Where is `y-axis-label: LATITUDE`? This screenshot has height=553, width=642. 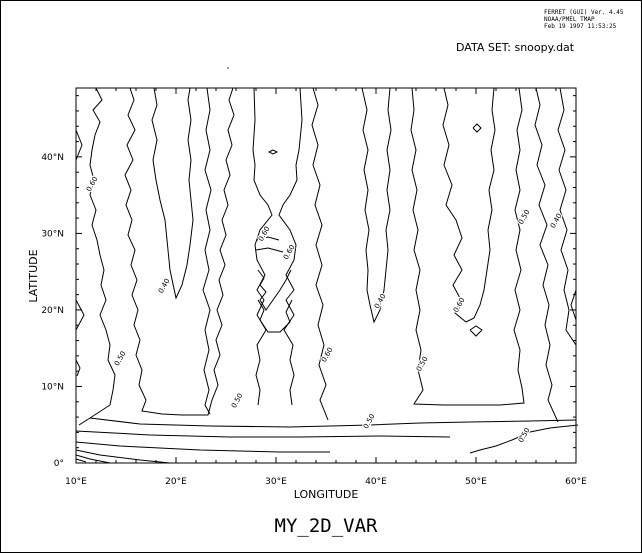
y-axis-label: LATITUDE is located at coordinates (33, 275).